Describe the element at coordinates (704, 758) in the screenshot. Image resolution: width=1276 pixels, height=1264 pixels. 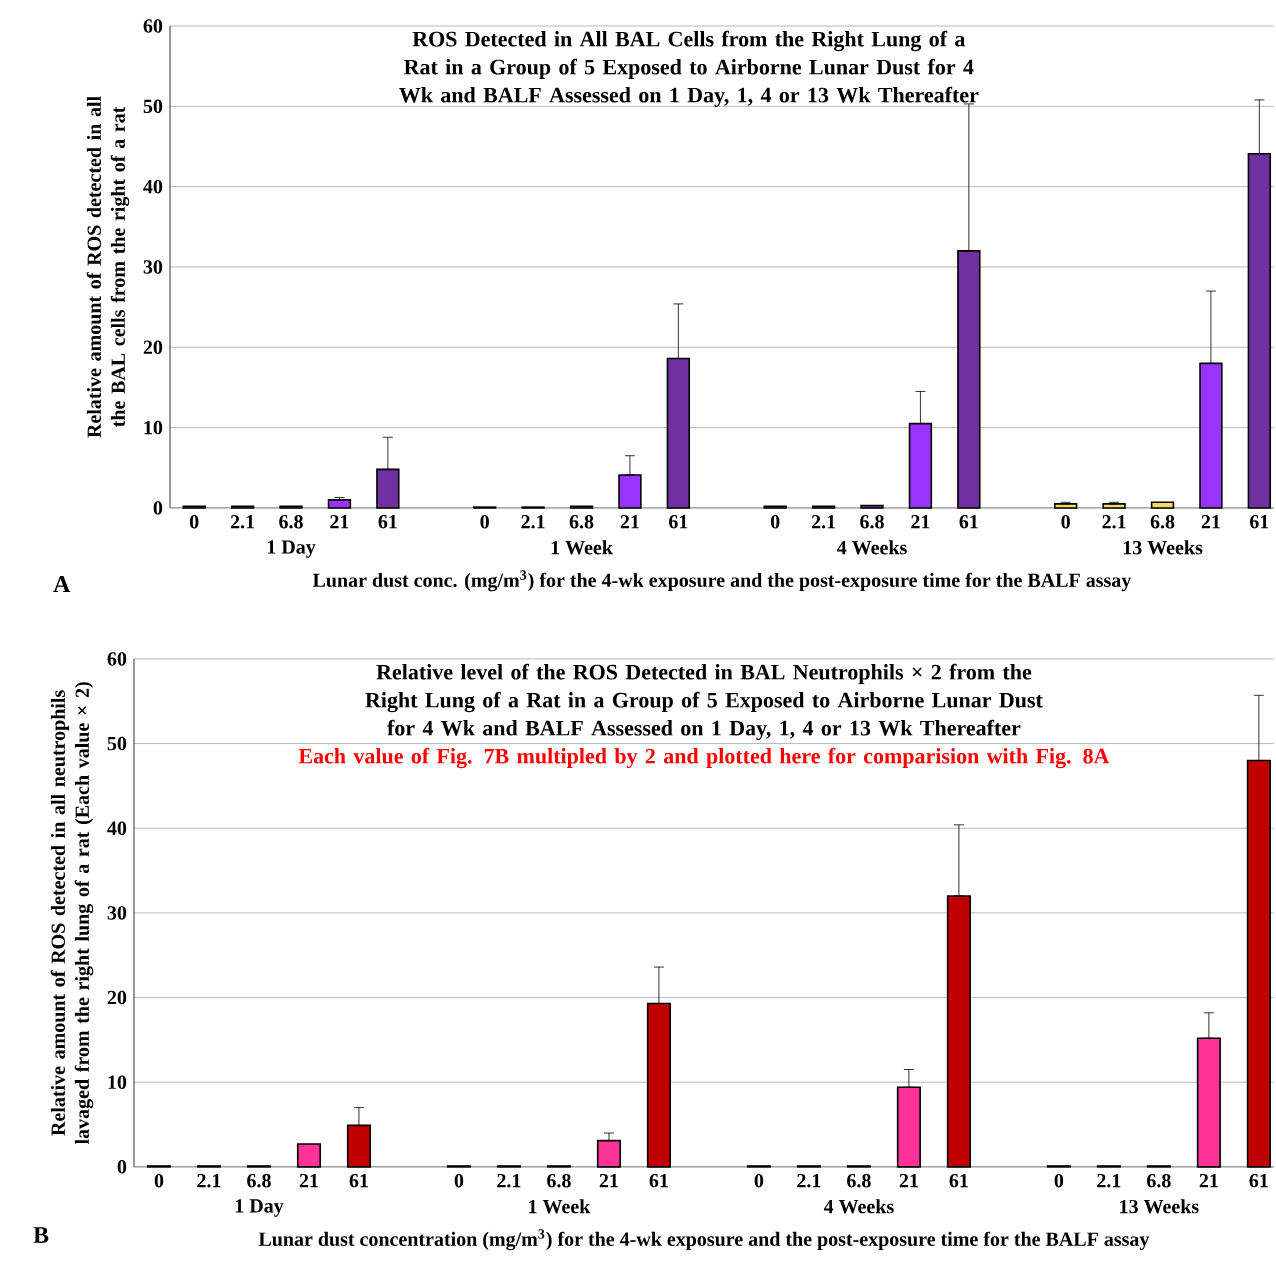
I see `text: Each value of Fig. 7B multipled by 2 and plotted here for comparision with Fig. 8A` at that location.